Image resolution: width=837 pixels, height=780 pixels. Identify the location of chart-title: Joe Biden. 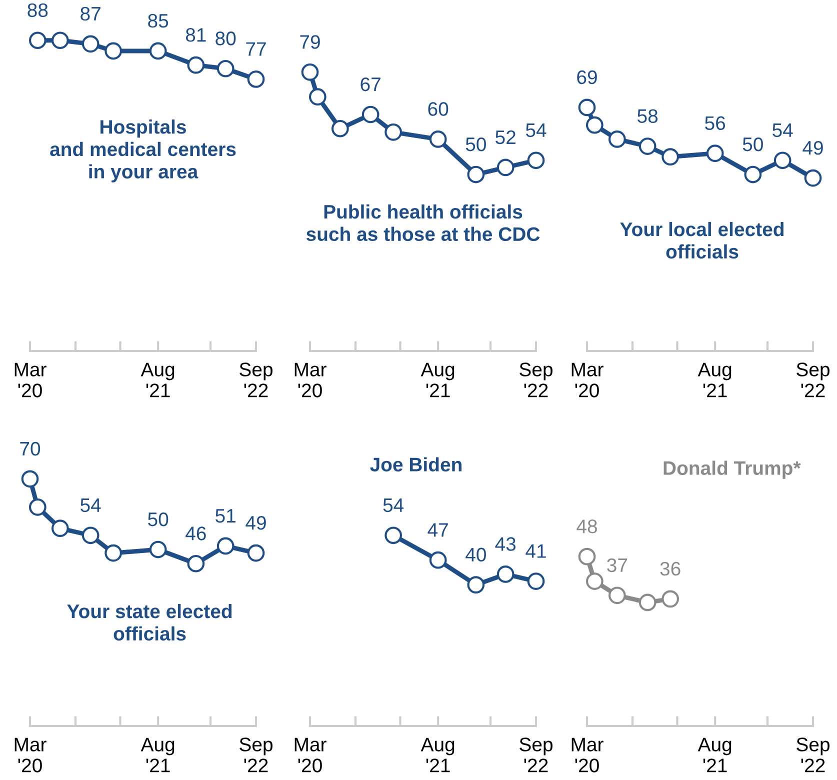
(416, 464).